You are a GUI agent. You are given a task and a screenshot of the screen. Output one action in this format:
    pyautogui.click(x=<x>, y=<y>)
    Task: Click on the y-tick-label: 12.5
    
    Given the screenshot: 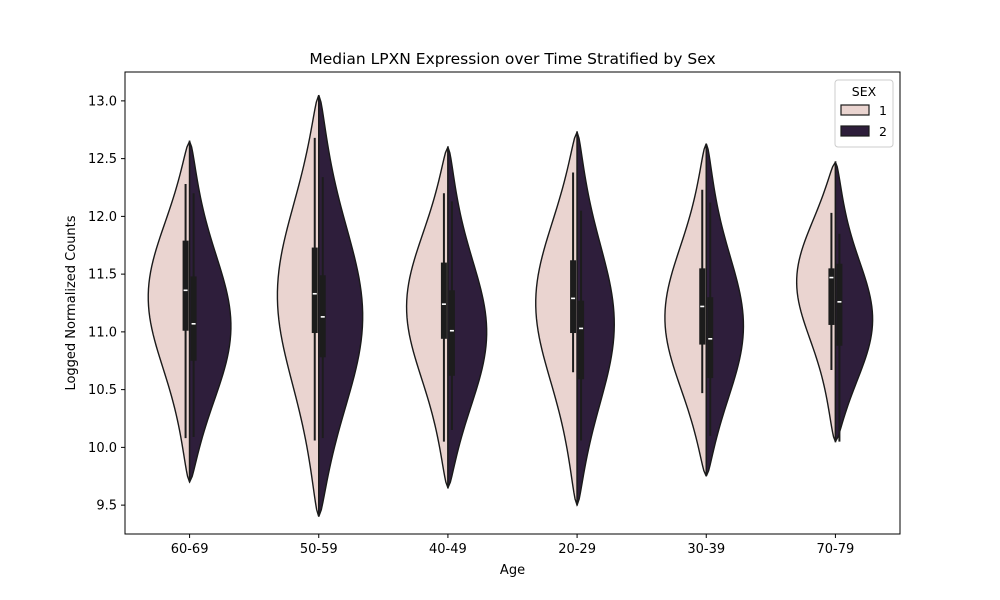 What is the action you would take?
    pyautogui.click(x=102, y=159)
    